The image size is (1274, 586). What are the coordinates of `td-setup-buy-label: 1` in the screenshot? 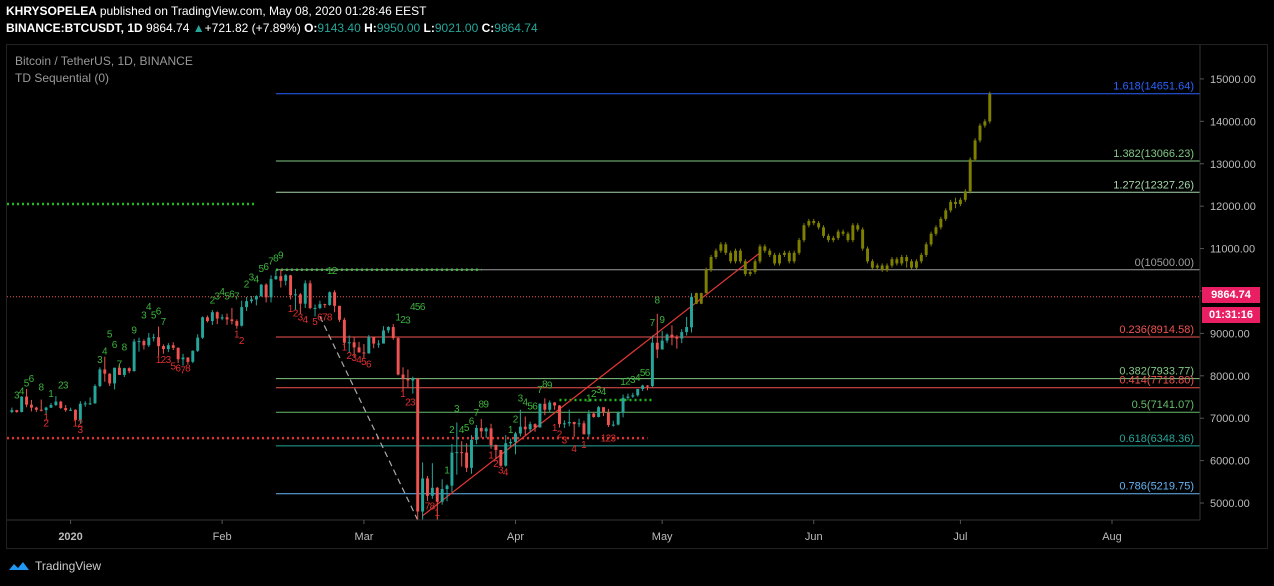 It's located at (511, 430).